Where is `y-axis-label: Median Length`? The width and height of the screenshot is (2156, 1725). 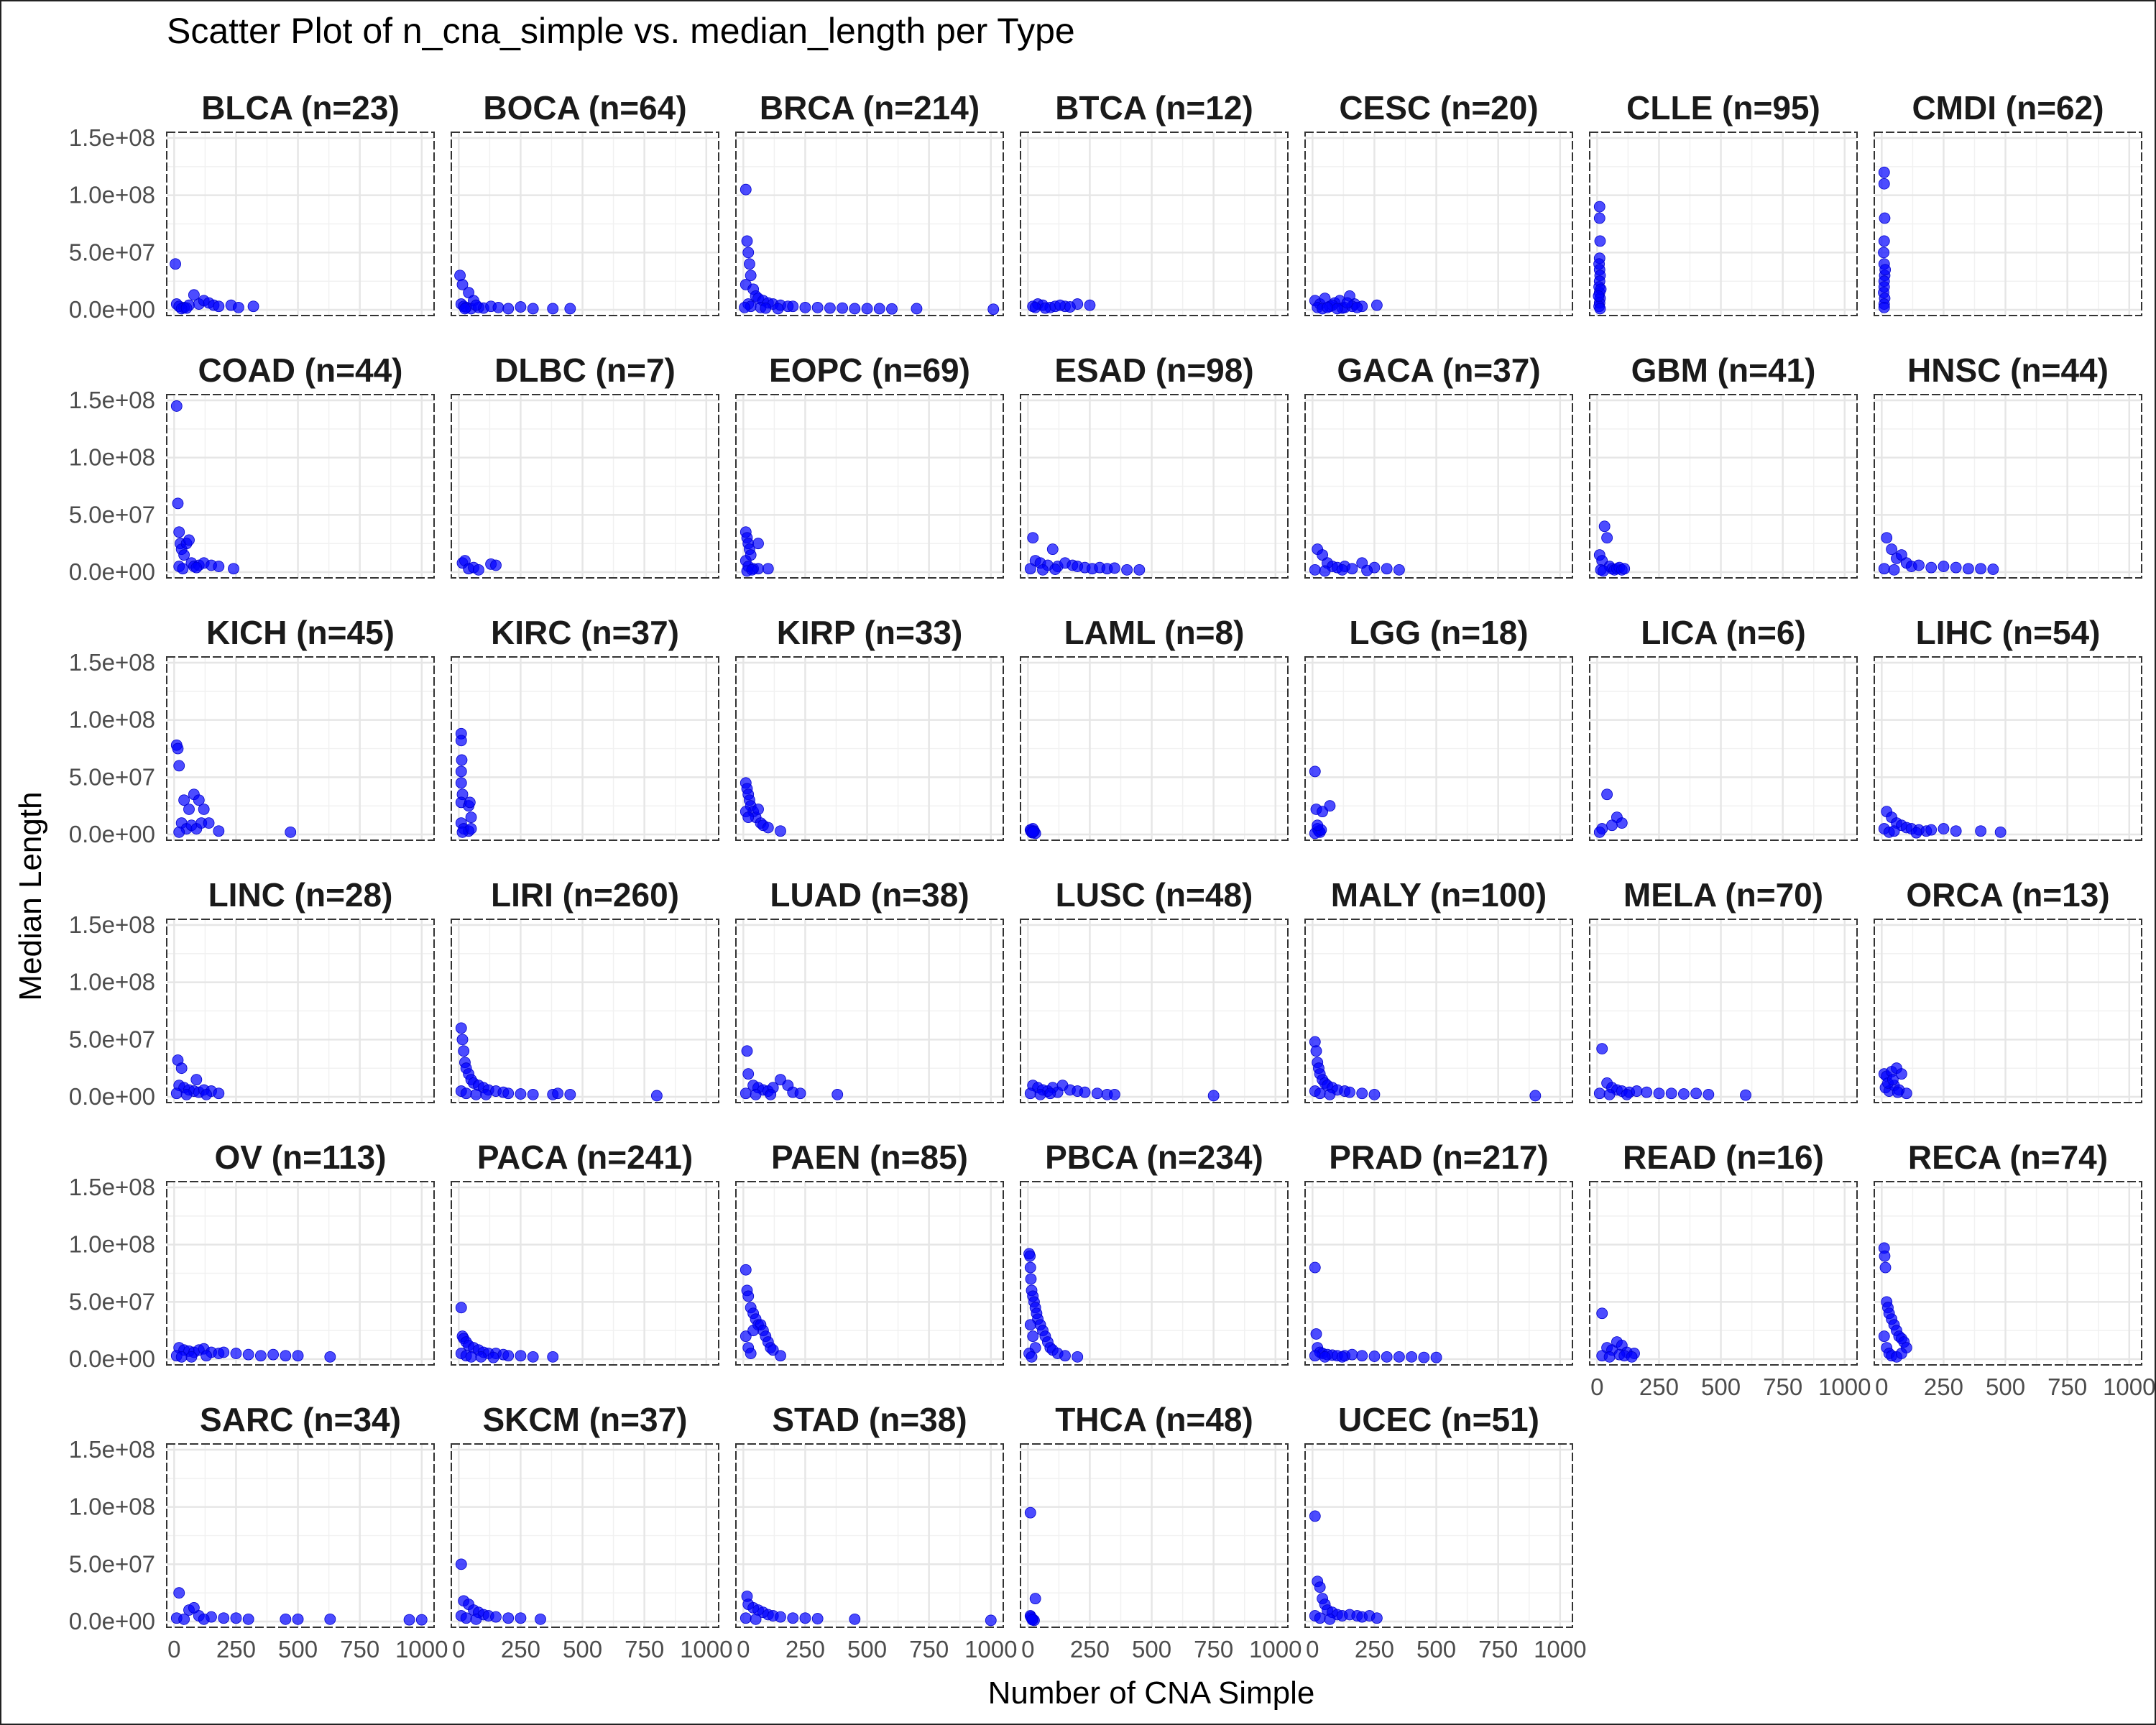
y-axis-label: Median Length is located at coordinates (31, 895).